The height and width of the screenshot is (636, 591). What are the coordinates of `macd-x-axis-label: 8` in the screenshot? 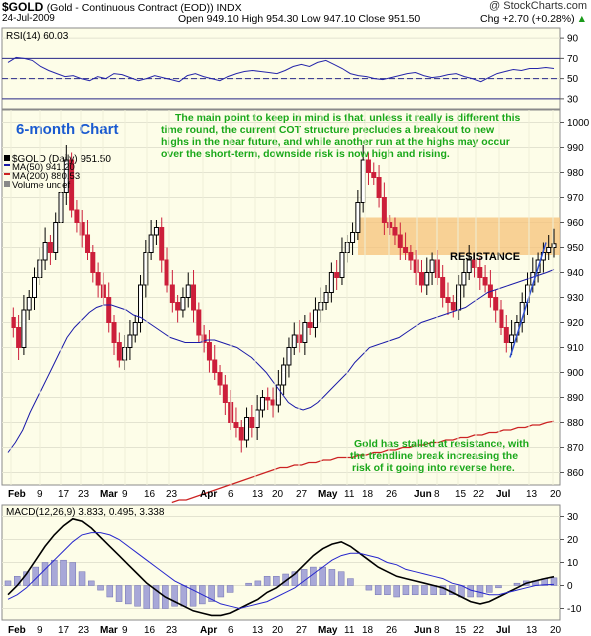 It's located at (437, 630).